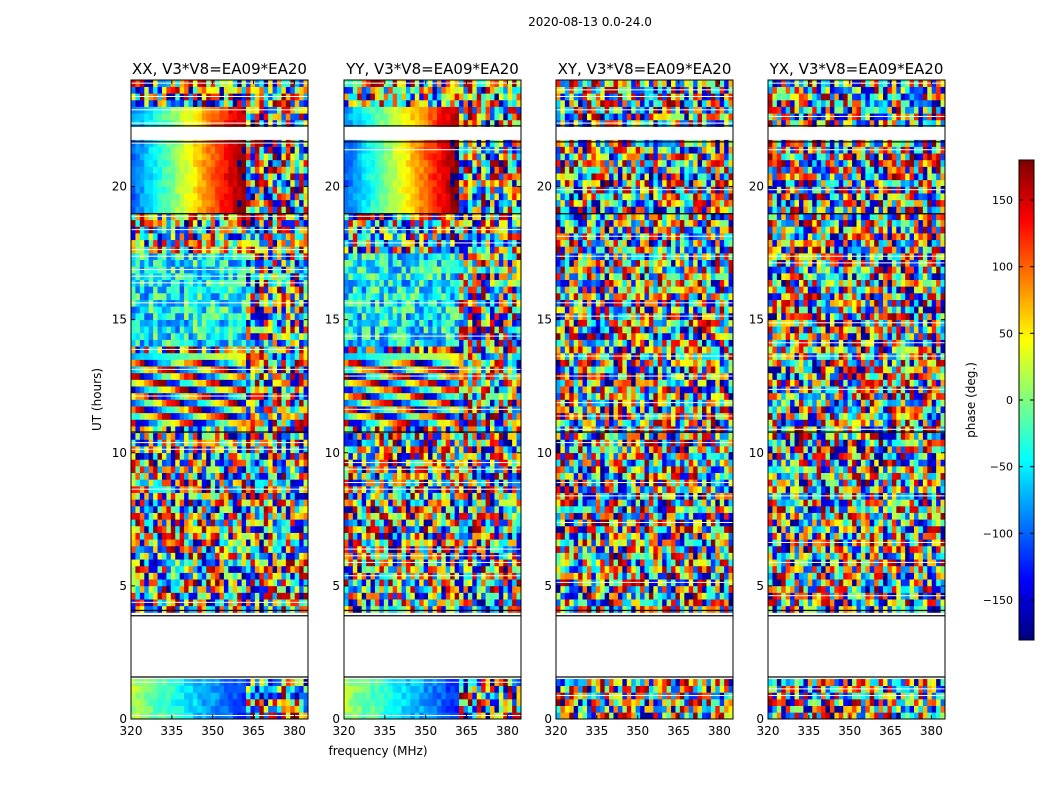 The image size is (1050, 800). I want to click on gap-edge-line, so click(219, 142).